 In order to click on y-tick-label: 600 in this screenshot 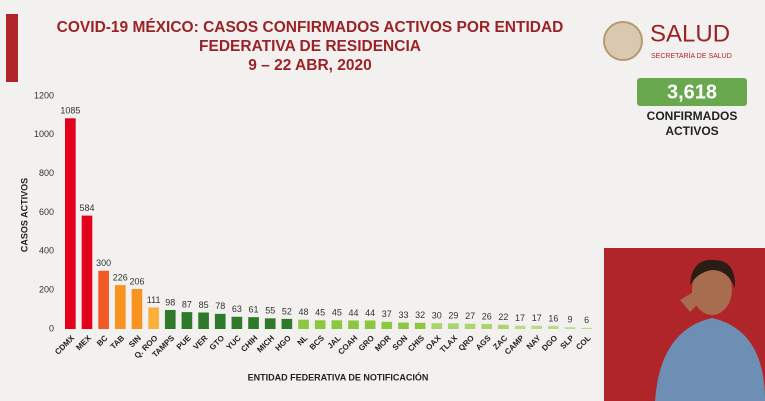, I will do `click(46, 212)`.